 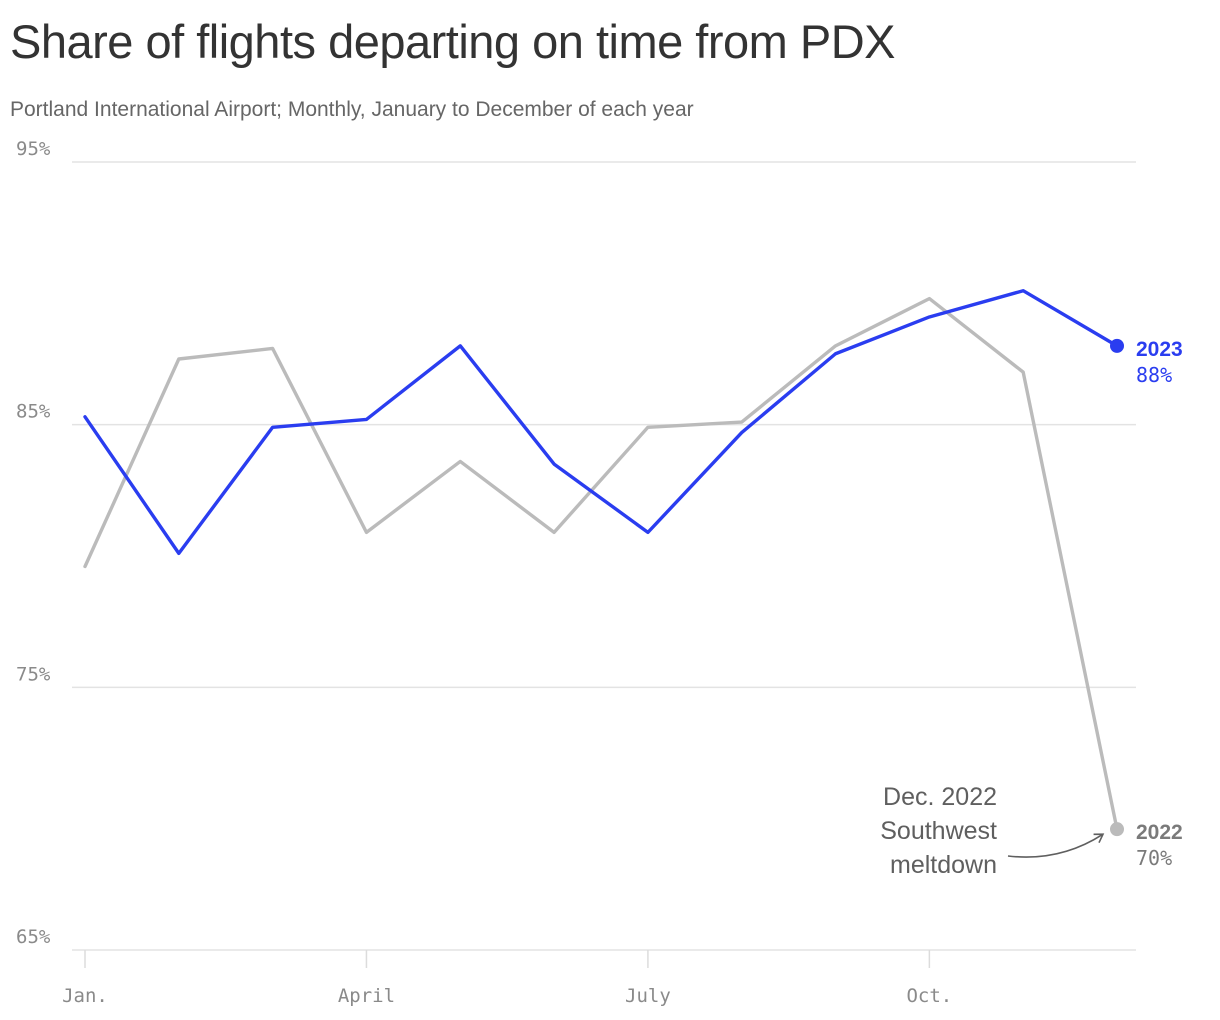 I want to click on annotation-line: Dec. 2022, so click(x=940, y=797).